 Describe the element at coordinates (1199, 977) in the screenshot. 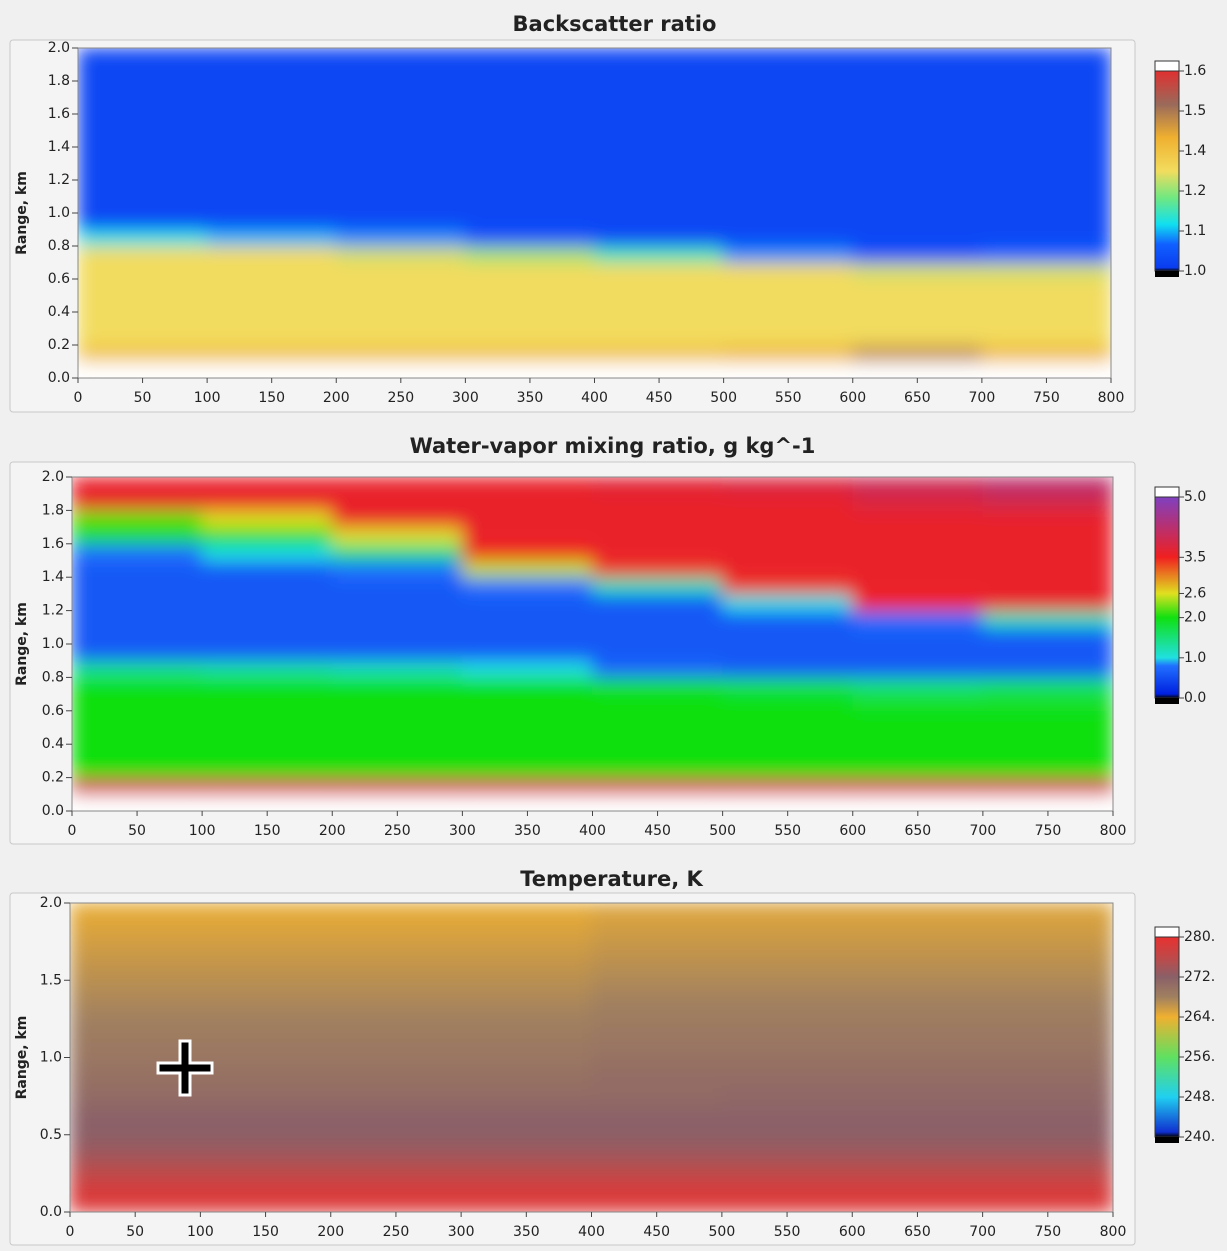

I see `colorbar-tick-label: 272.` at that location.